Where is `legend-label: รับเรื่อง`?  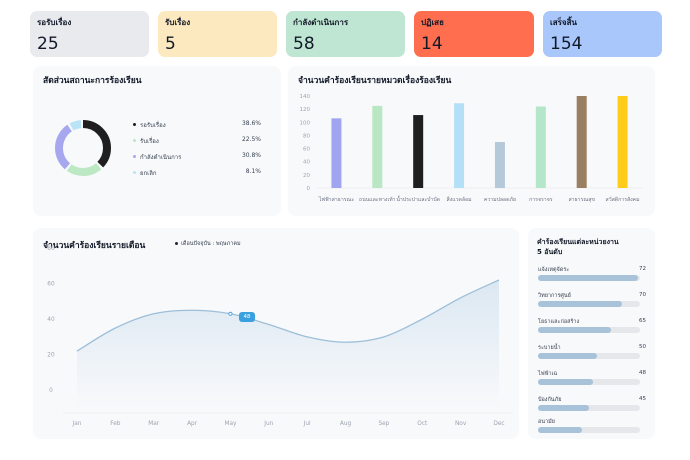
legend-label: รับเรื่อง is located at coordinates (149, 141).